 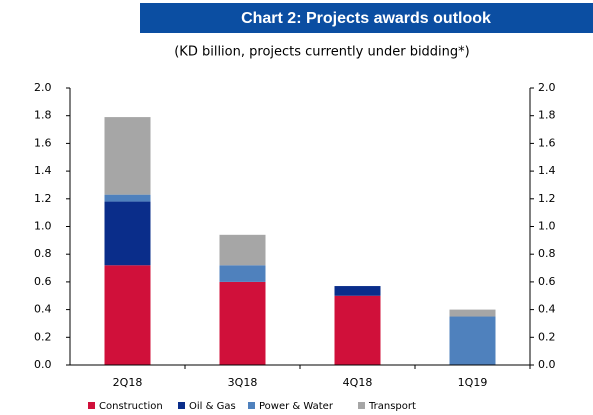 I want to click on y2-tick-label: 0.4, so click(x=547, y=309).